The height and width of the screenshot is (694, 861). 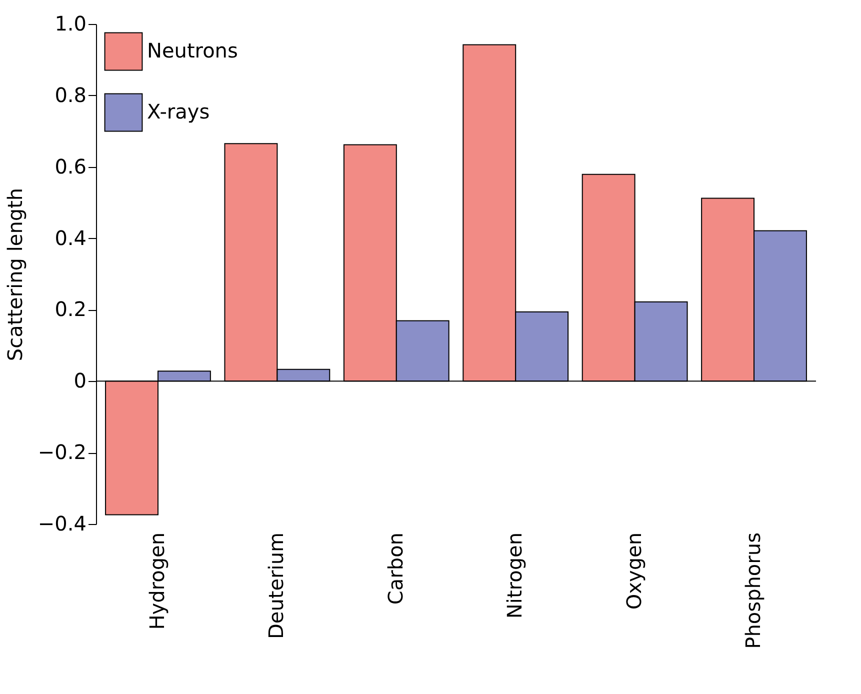 I want to click on x-tick-label: Deuterium, so click(x=276, y=585).